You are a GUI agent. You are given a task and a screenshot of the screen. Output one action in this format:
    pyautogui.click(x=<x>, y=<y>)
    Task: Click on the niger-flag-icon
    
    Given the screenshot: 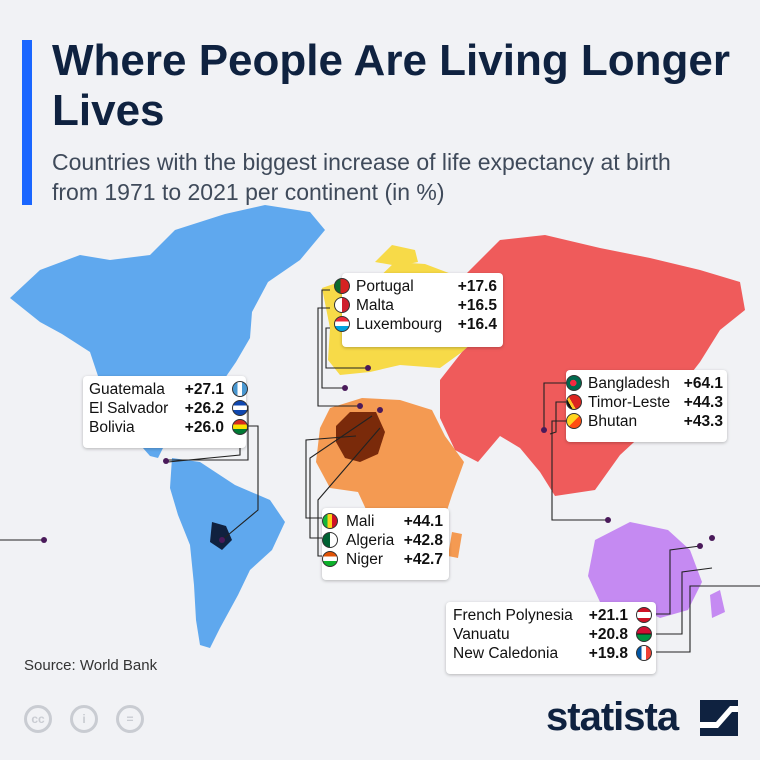 What is the action you would take?
    pyautogui.click(x=330, y=559)
    